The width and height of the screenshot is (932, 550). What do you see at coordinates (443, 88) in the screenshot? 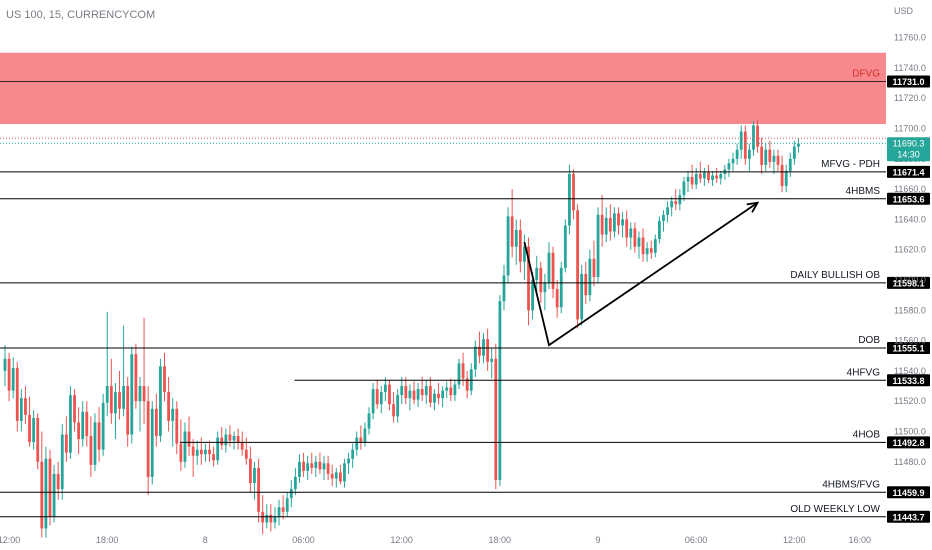
I see `dfvg-zone` at bounding box center [443, 88].